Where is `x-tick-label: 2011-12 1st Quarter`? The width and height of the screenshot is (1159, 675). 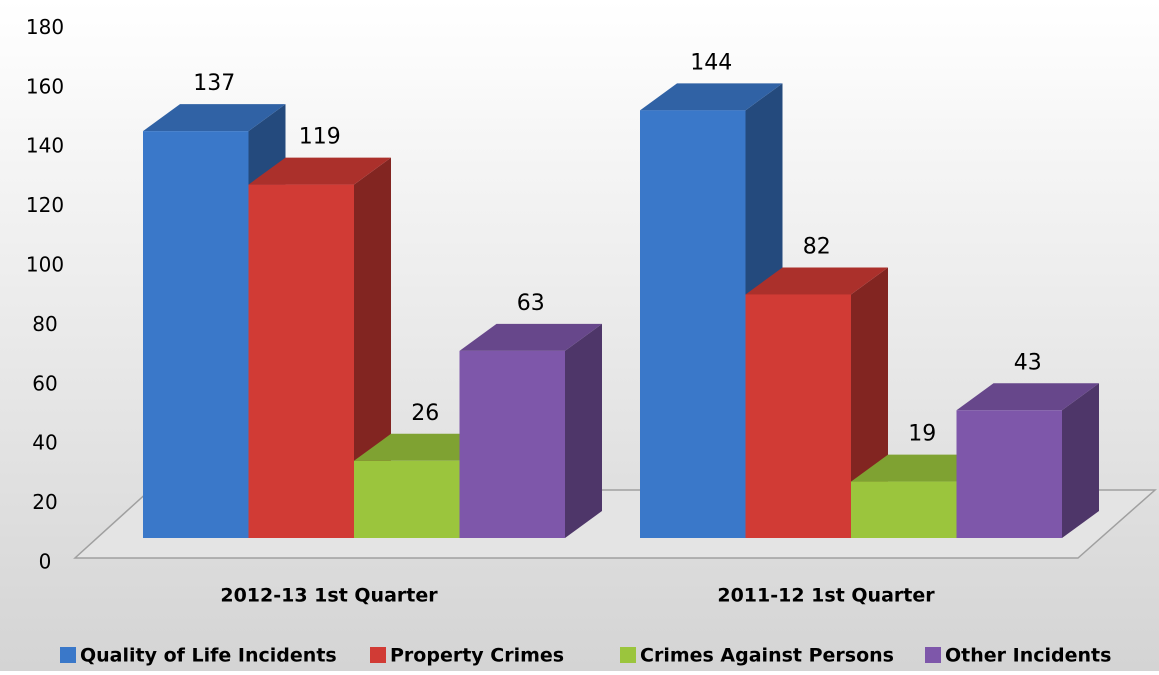 x-tick-label: 2011-12 1st Quarter is located at coordinates (826, 596).